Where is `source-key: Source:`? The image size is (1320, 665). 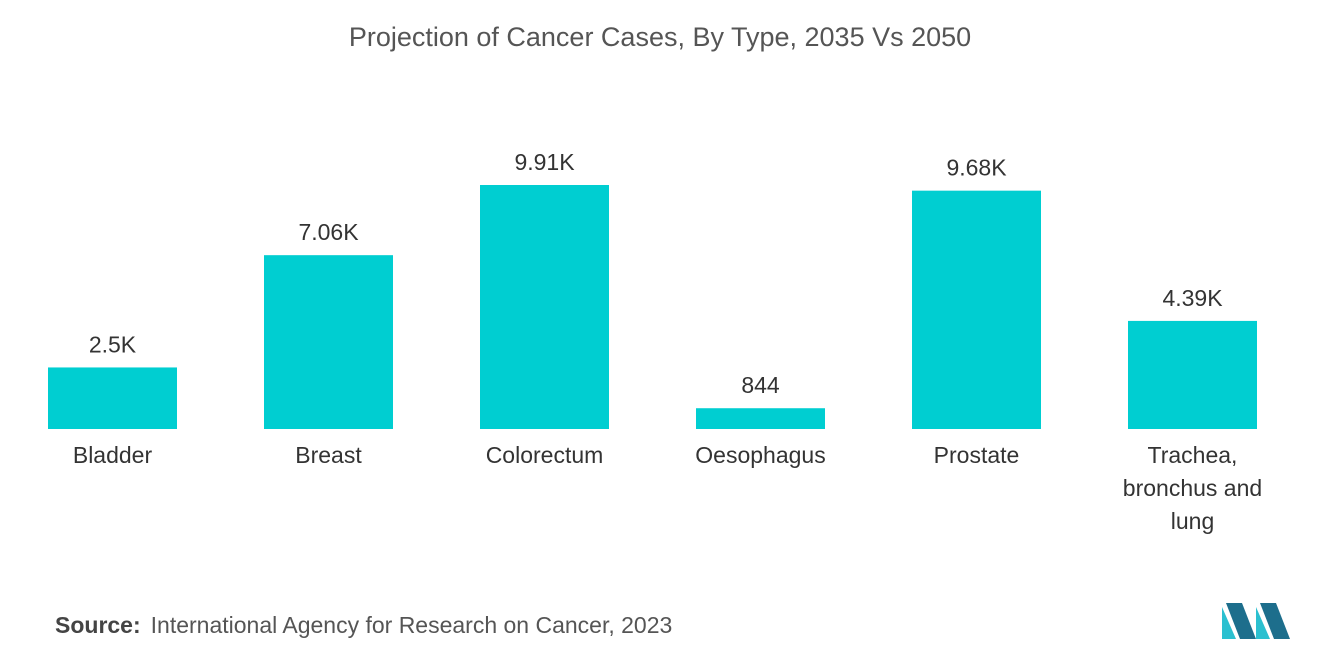 source-key: Source: is located at coordinates (98, 625).